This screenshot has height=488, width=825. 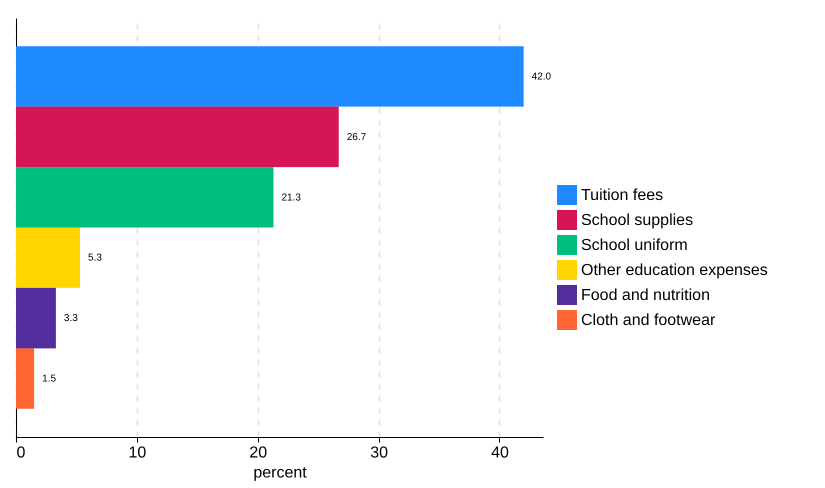 I want to click on data-label: 5.3, so click(x=95, y=258).